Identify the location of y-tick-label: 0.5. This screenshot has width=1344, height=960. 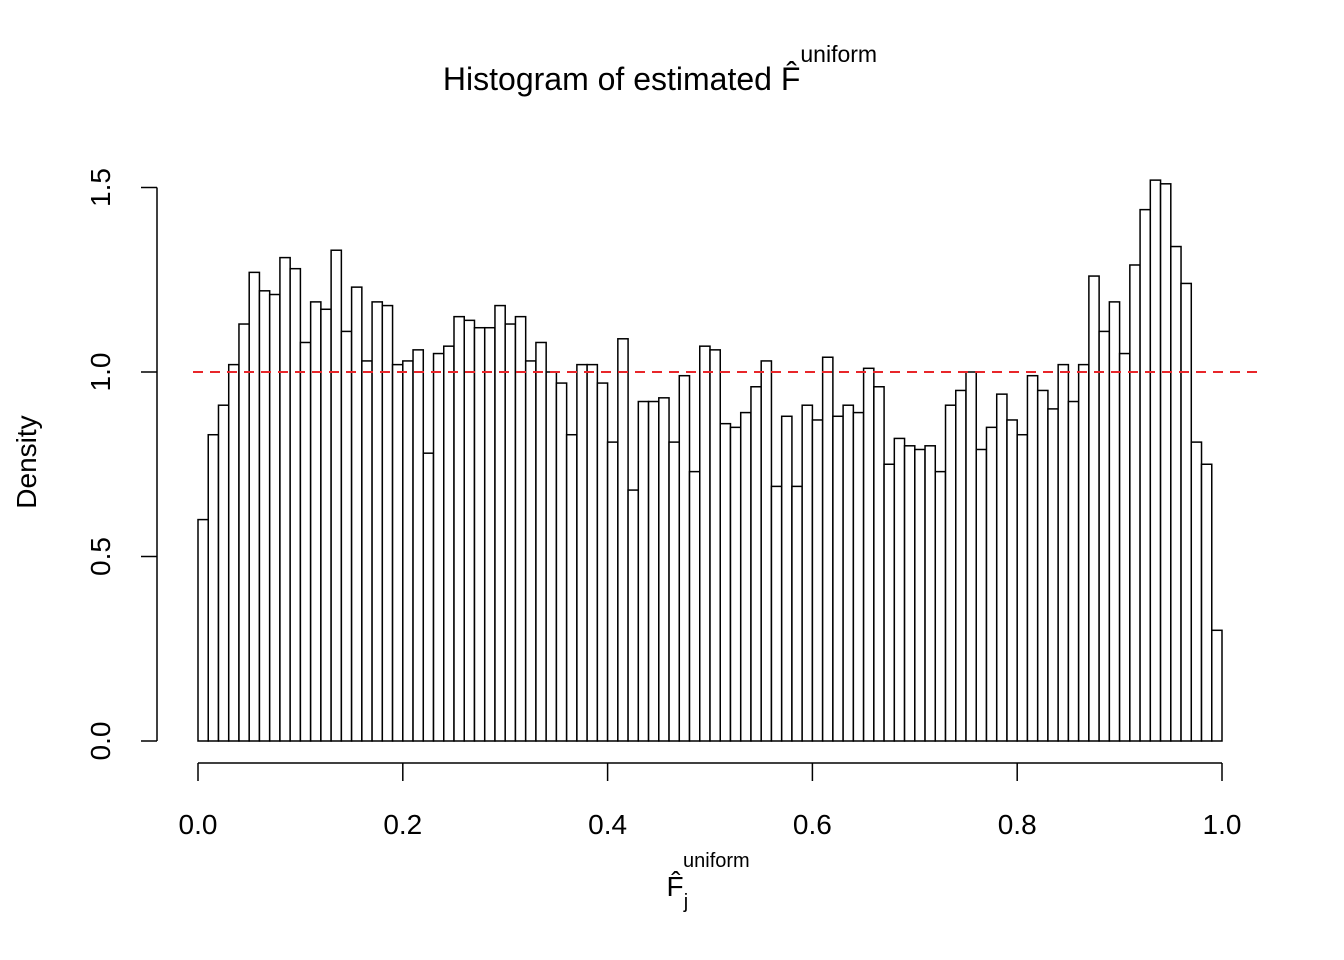
(100, 556).